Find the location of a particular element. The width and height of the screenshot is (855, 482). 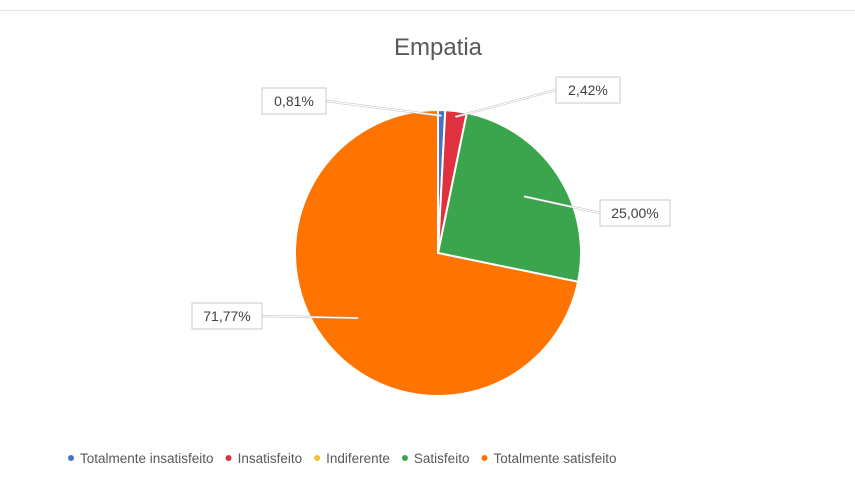

legend-item-label: Totalmente satisfeito is located at coordinates (554, 458).